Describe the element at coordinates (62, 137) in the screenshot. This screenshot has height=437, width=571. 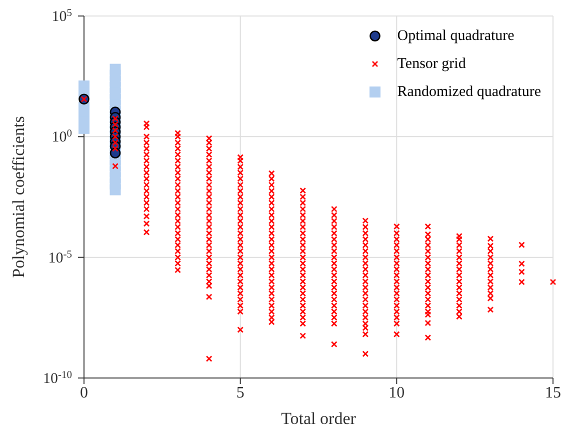
I see `y-tick-label: 10$^{0}$` at that location.